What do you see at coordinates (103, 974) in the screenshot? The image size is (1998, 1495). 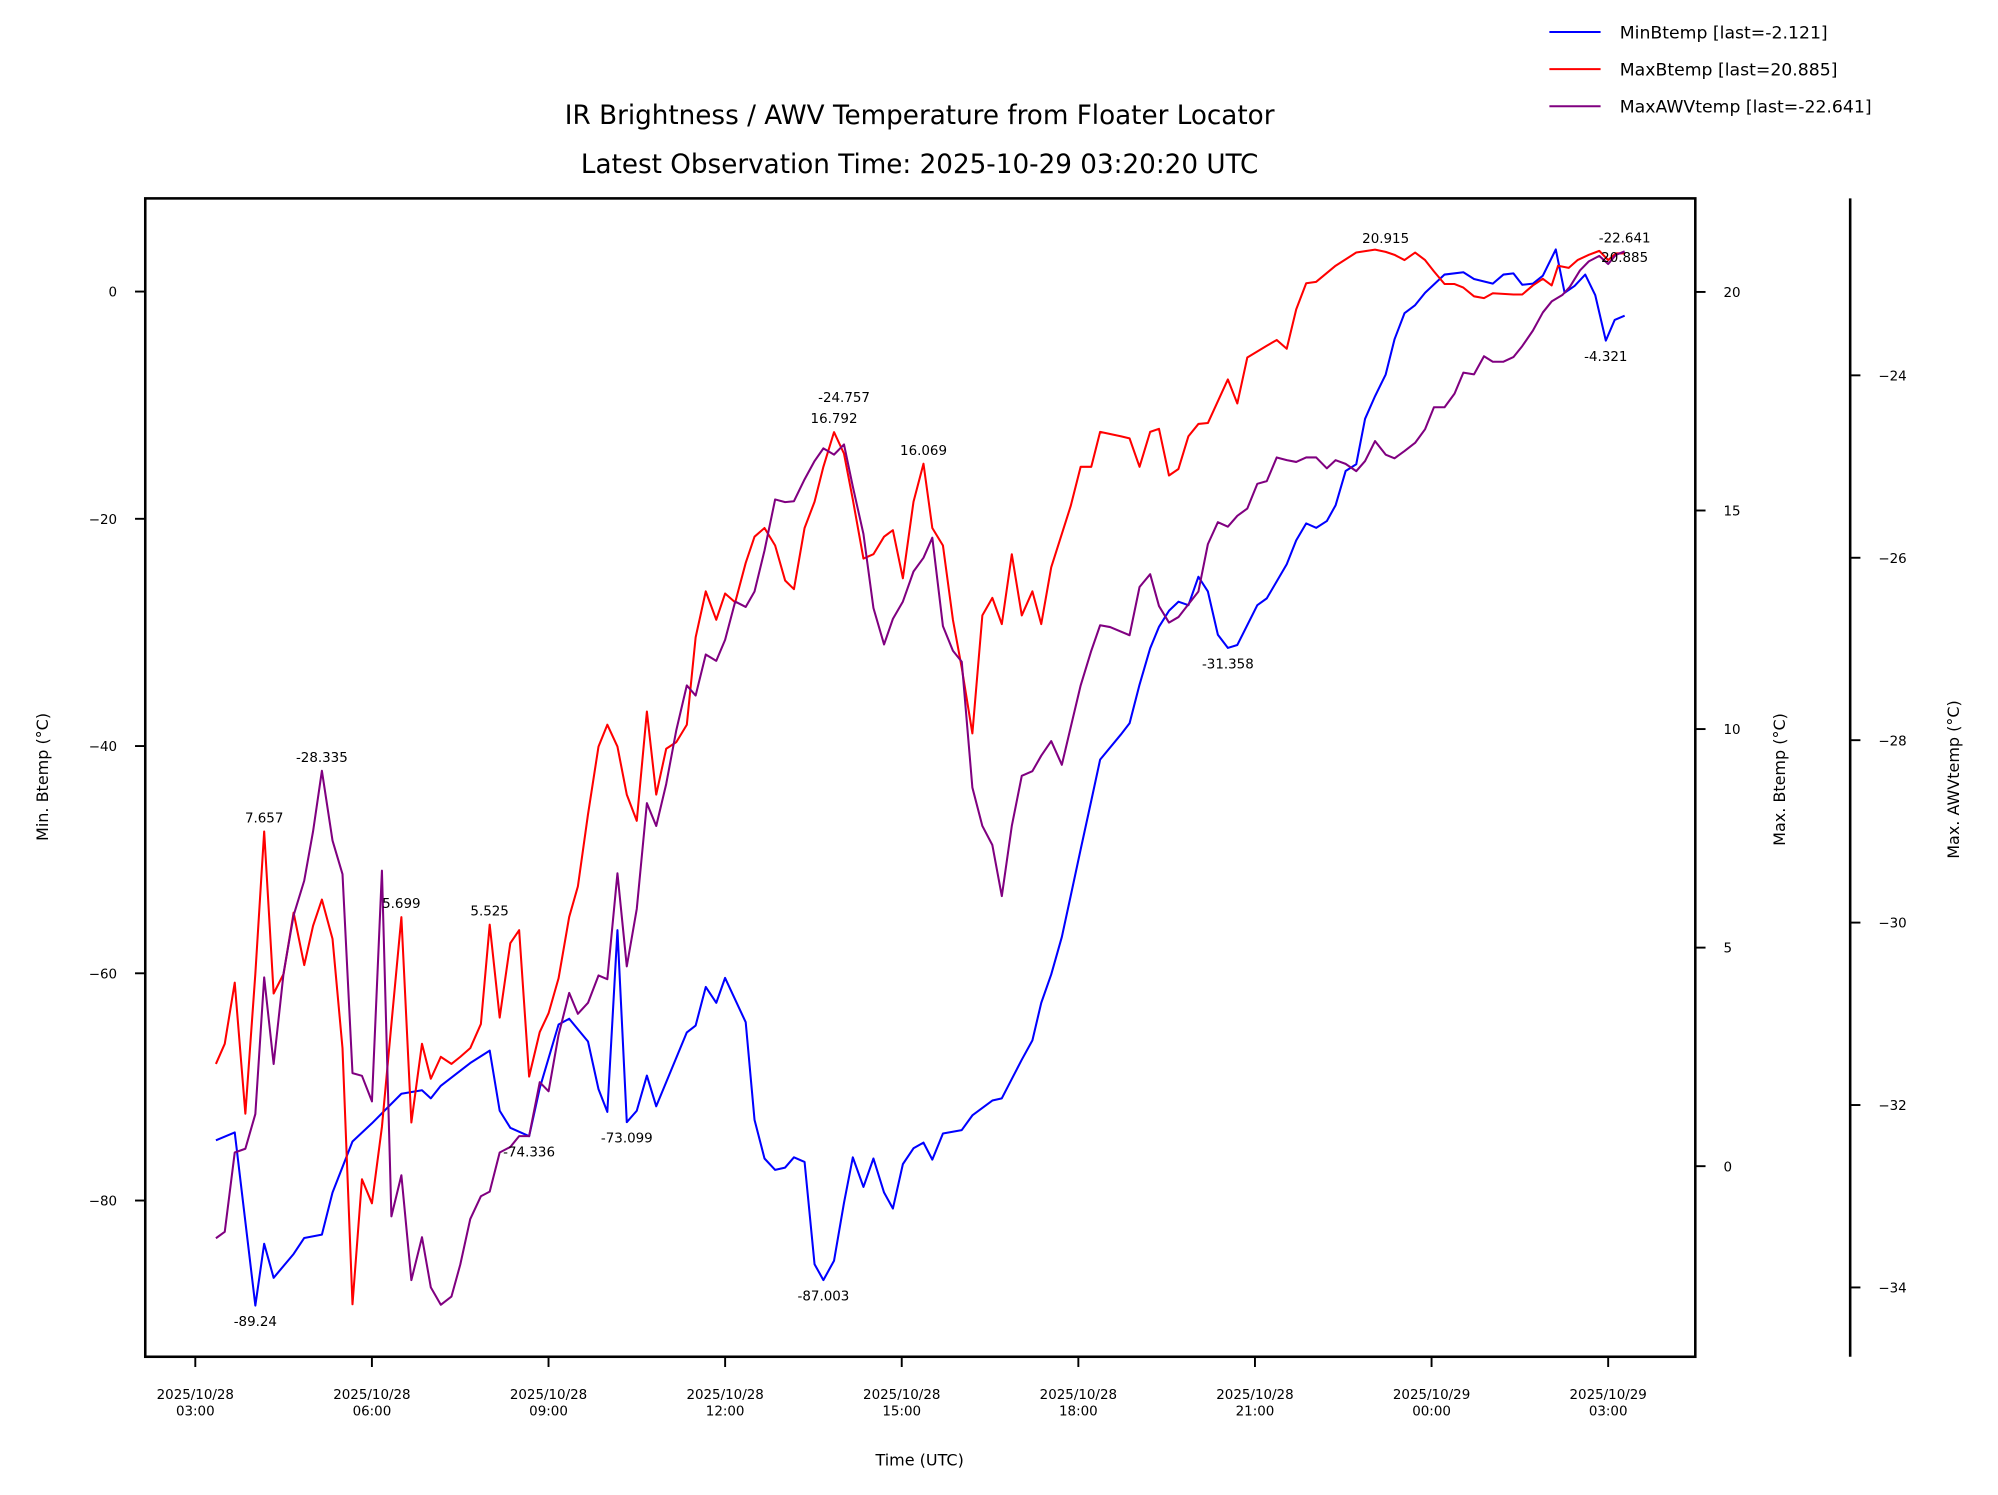 I see `left-y-tick-label: −60` at bounding box center [103, 974].